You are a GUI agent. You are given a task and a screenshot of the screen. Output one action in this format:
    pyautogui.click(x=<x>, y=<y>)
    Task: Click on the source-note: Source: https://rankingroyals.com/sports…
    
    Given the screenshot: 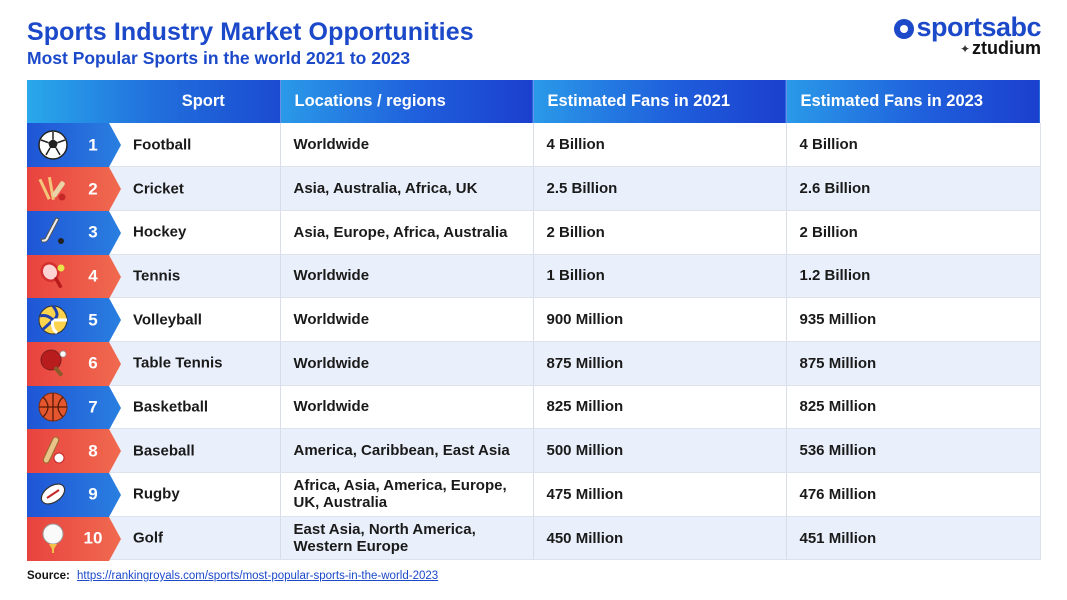 What is the action you would take?
    pyautogui.click(x=232, y=576)
    